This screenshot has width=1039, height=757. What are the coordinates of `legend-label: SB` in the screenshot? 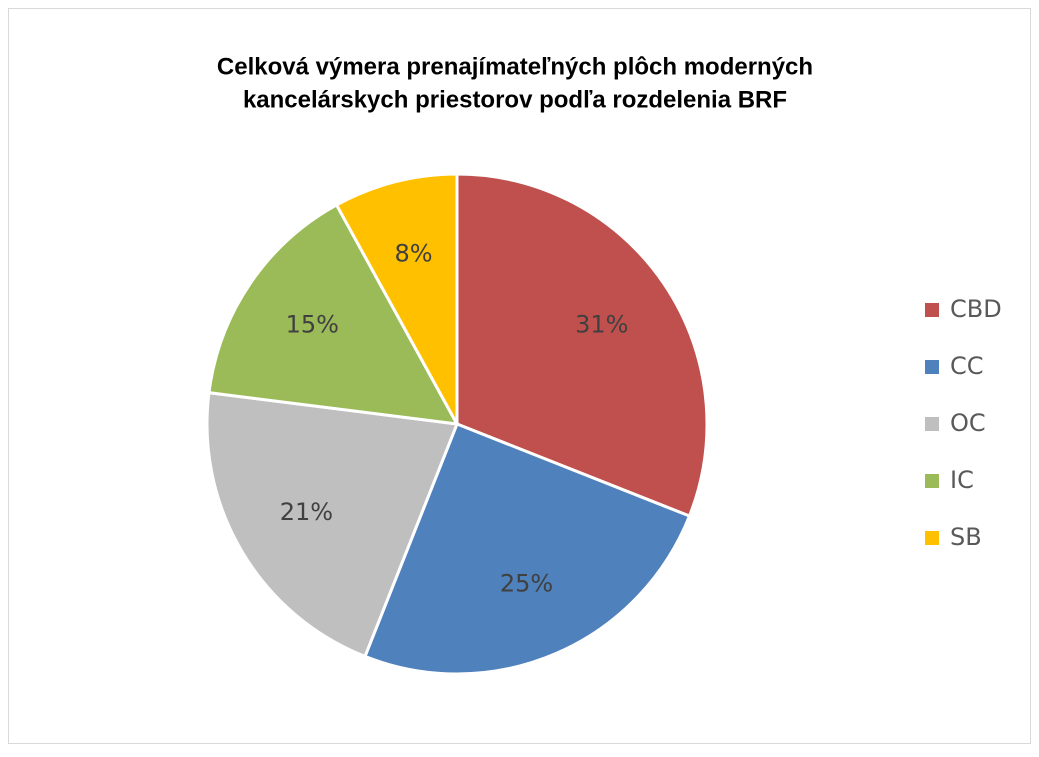 It's located at (966, 537).